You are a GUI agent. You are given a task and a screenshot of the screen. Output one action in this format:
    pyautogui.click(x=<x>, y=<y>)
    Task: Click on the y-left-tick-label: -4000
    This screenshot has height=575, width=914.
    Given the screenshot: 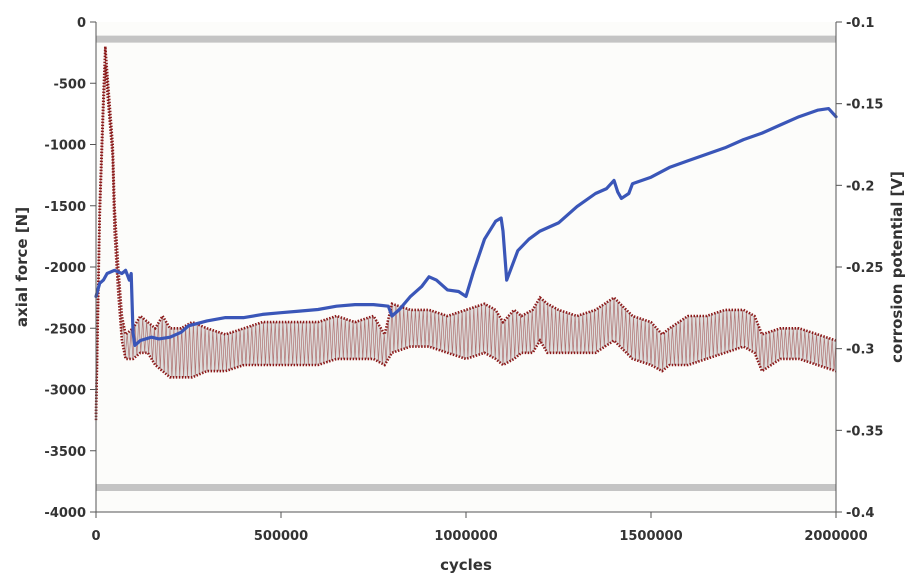 What is the action you would take?
    pyautogui.click(x=65, y=513)
    